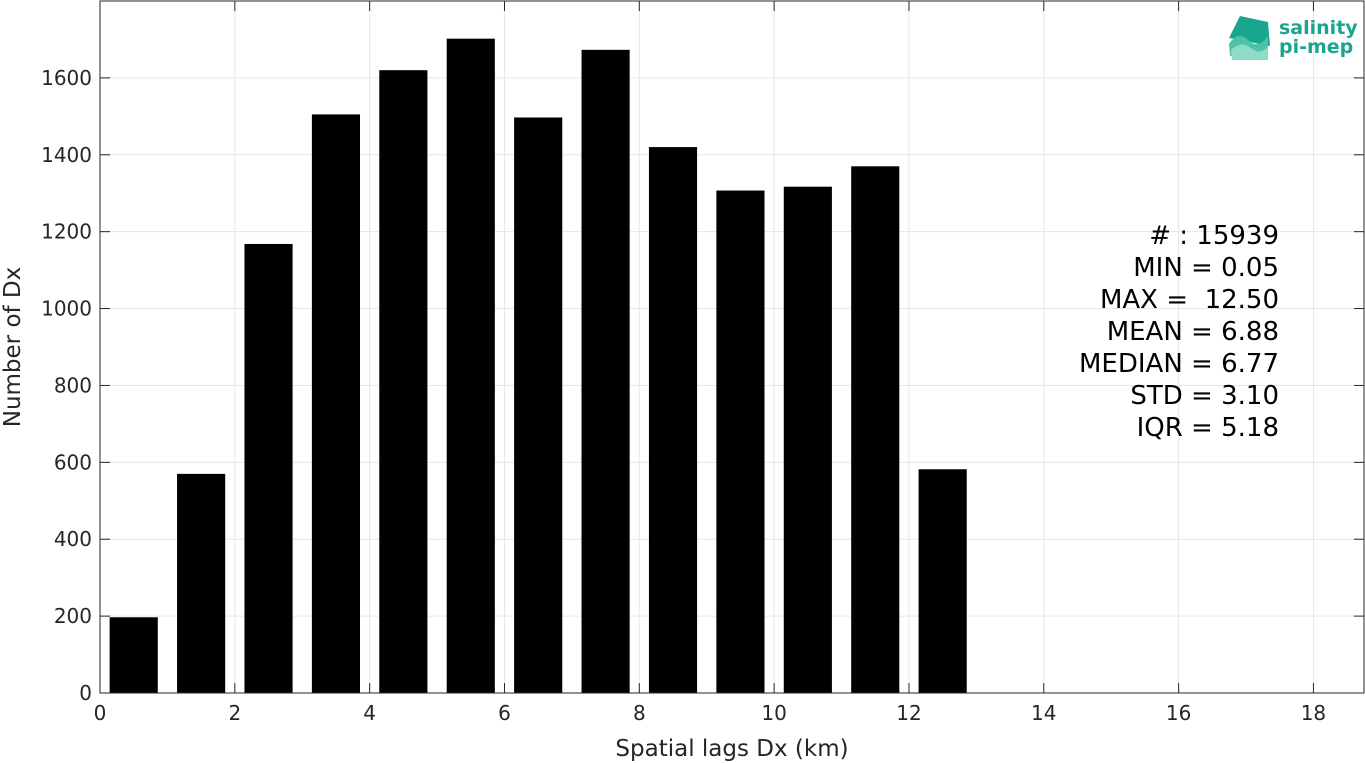 Image resolution: width=1365 pixels, height=763 pixels. I want to click on x-tick-label: 8, so click(639, 713).